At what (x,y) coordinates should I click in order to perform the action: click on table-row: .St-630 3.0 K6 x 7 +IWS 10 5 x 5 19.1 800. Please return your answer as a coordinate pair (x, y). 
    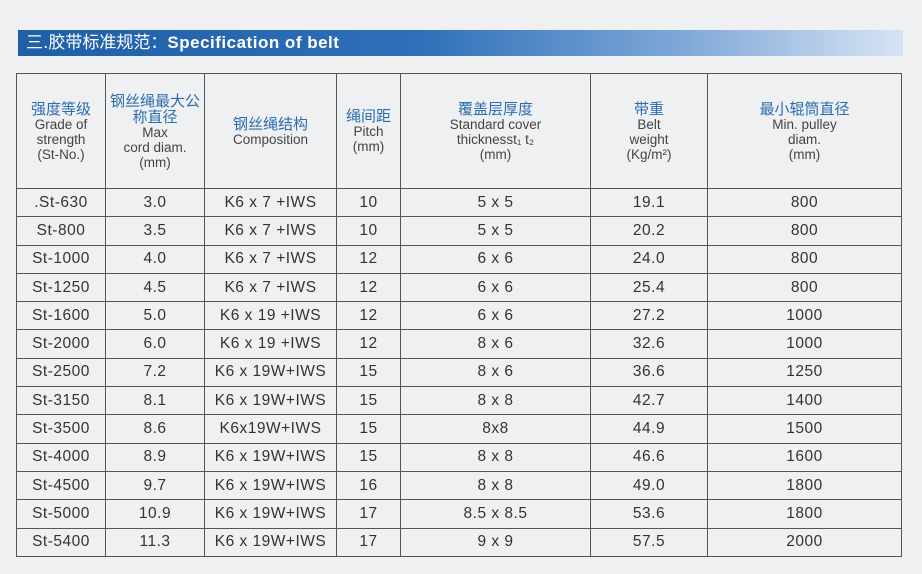
    Looking at the image, I should click on (459, 202).